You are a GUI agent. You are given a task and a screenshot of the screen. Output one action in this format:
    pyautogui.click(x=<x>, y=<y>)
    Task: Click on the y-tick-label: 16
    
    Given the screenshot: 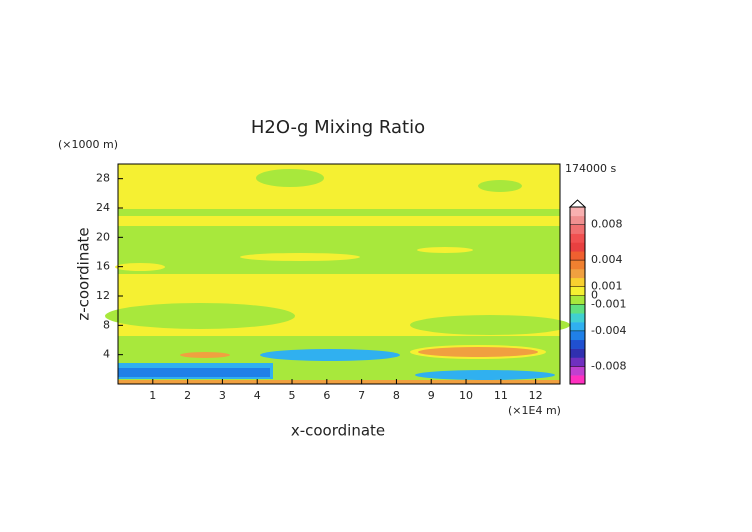 What is the action you would take?
    pyautogui.click(x=103, y=266)
    